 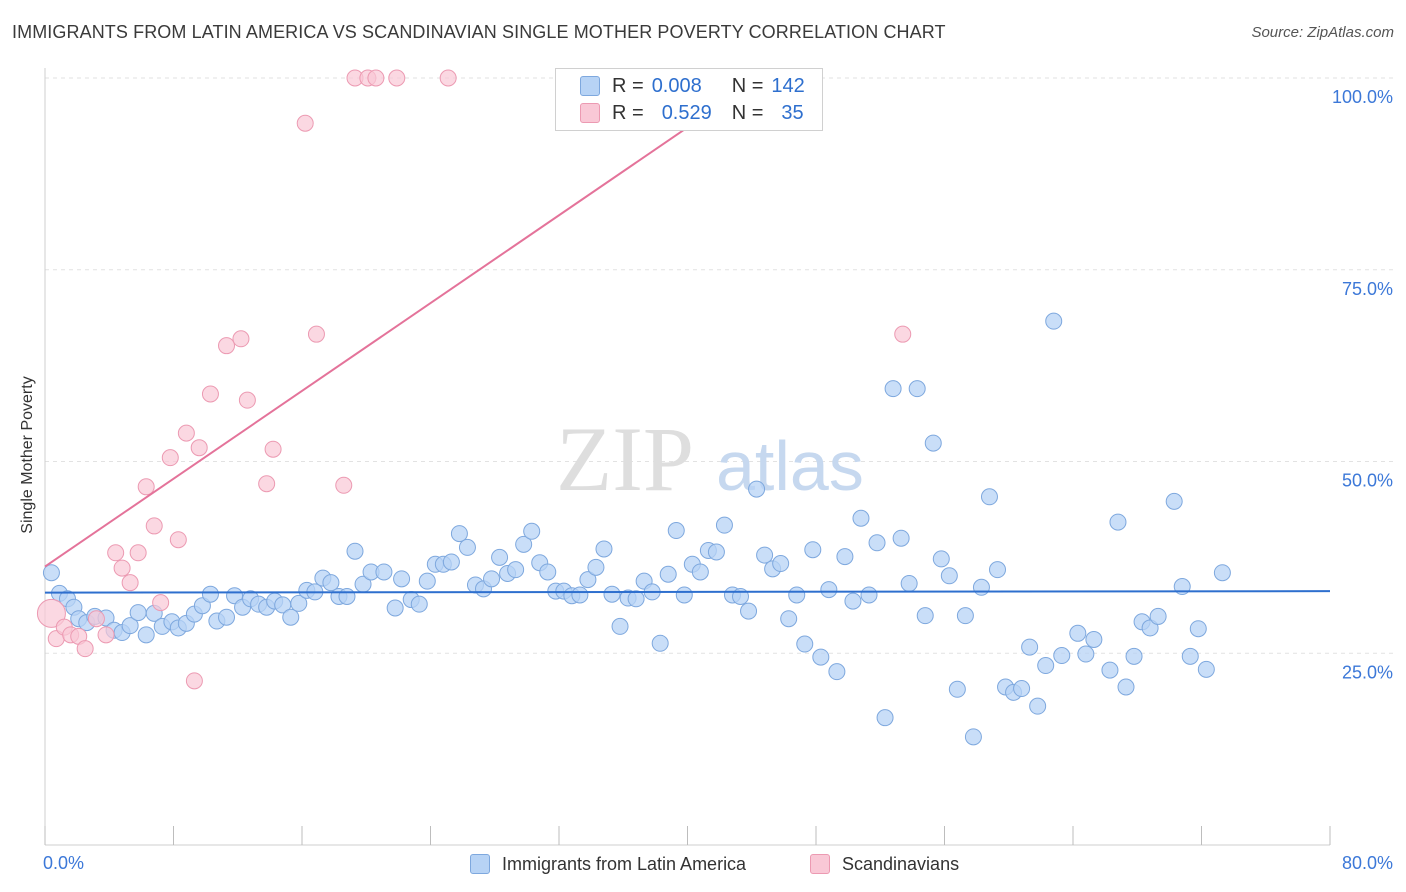 I want to click on watermark-zip: ZIP, so click(x=625, y=459).